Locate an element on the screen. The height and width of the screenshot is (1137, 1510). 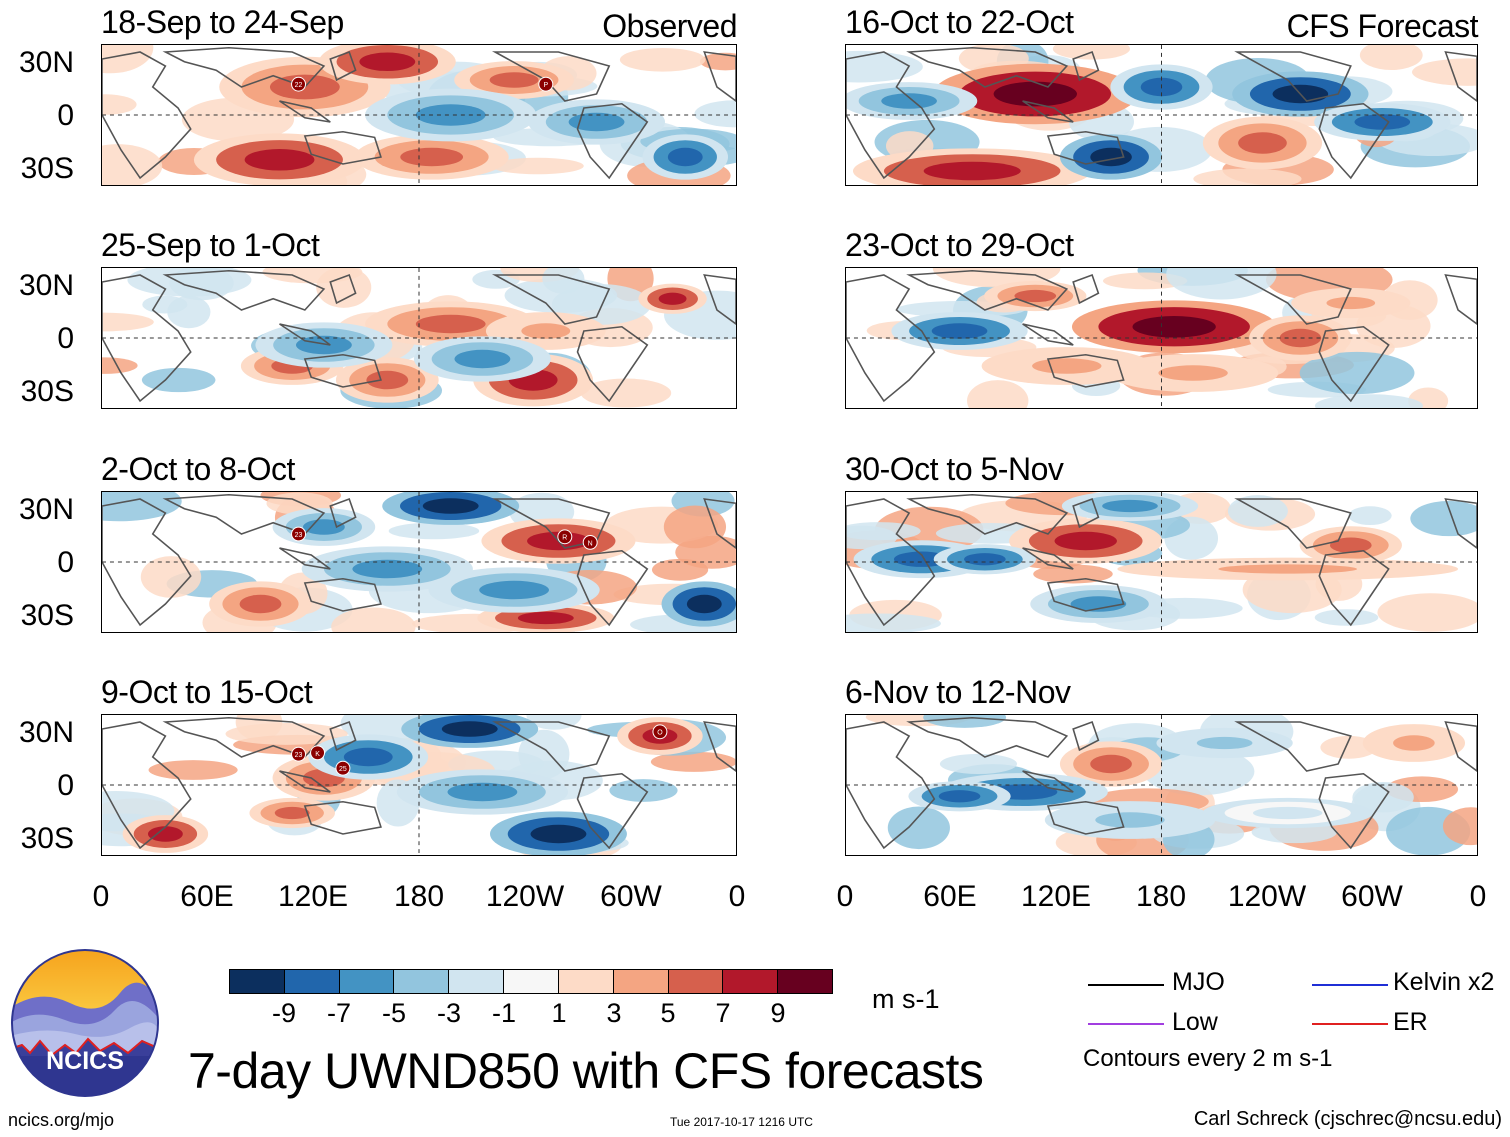
map-panel-8: 6-Nov to 12-Nov is located at coordinates (1161, 765).